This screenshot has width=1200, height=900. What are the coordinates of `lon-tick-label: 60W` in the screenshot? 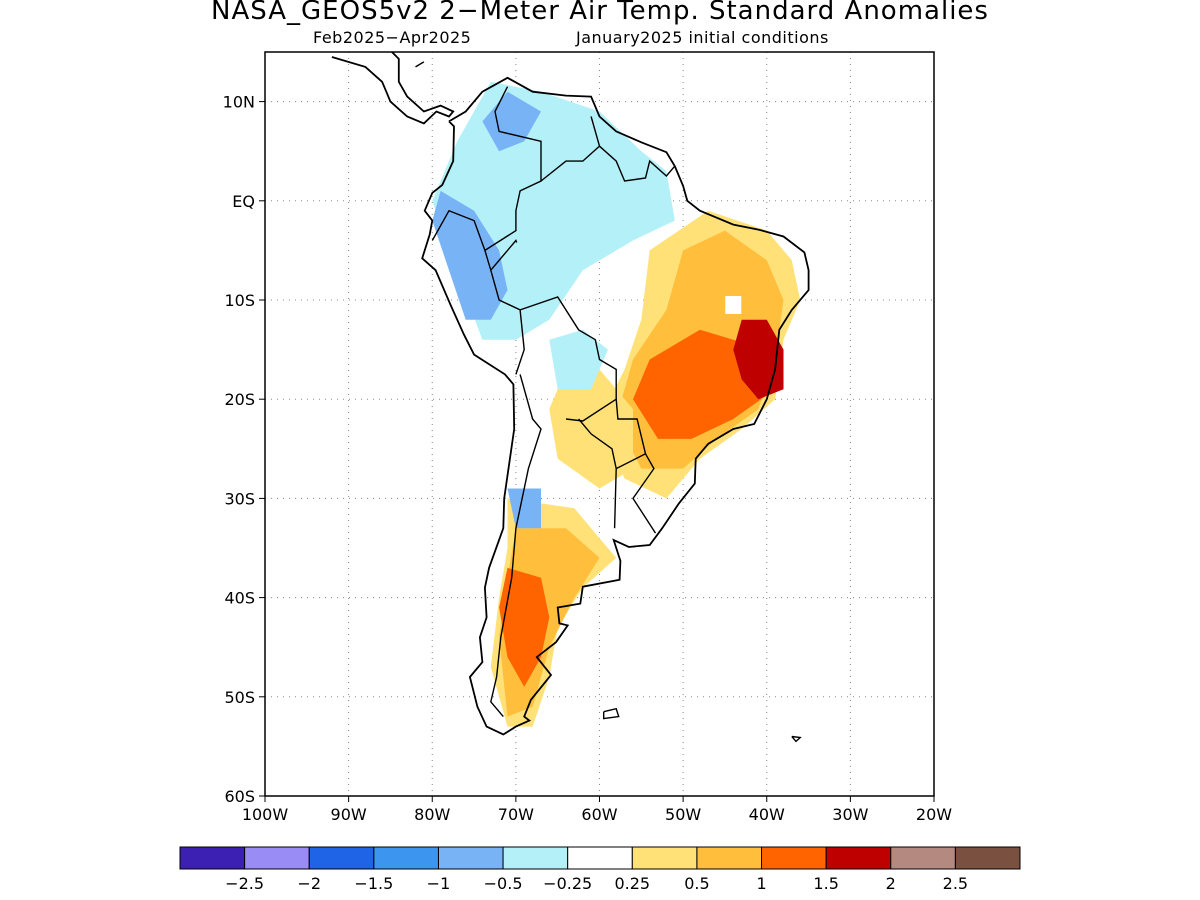 It's located at (599, 814).